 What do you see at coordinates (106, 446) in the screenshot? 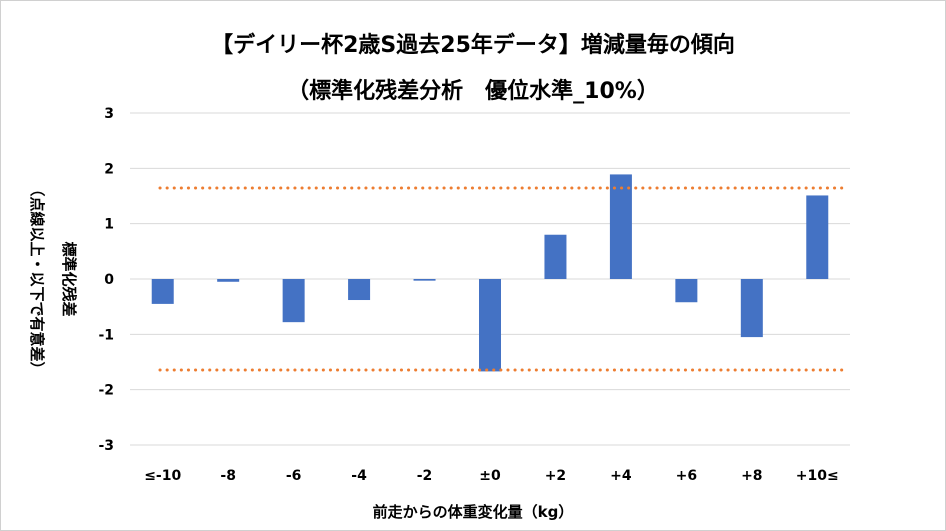
I see `y-tick-label: -3` at bounding box center [106, 446].